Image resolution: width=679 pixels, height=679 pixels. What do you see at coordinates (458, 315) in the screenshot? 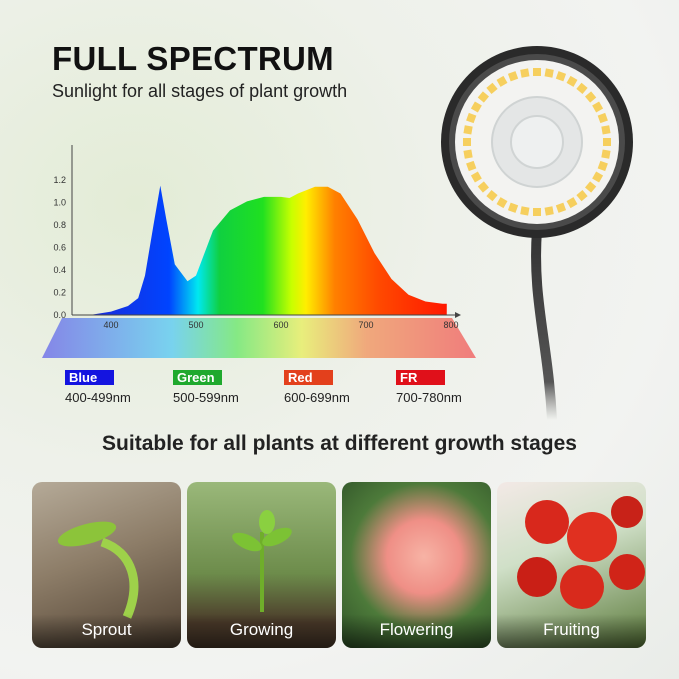
I see `x-axis-arrow` at bounding box center [458, 315].